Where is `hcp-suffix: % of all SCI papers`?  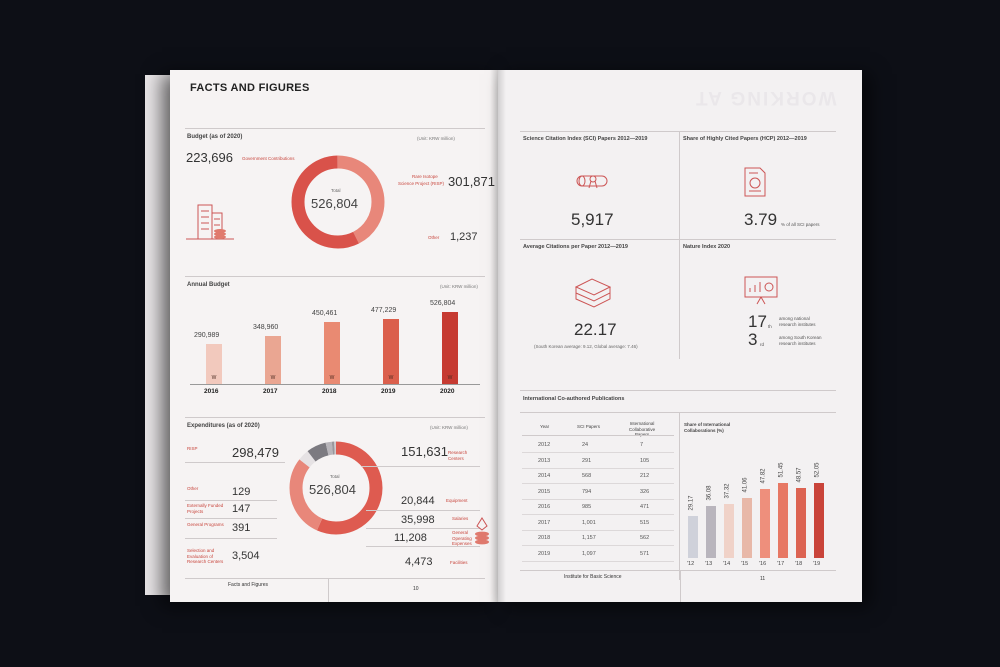 hcp-suffix: % of all SCI papers is located at coordinates (800, 224).